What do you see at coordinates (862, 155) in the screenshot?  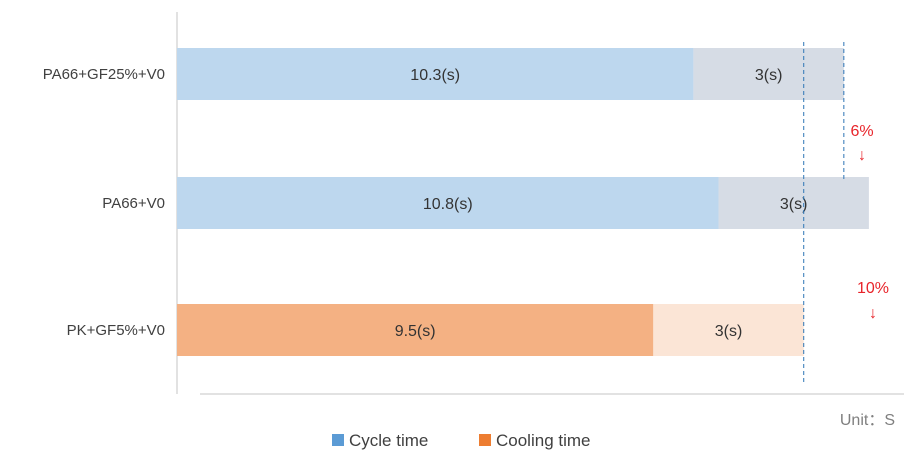 I see `annotation-arrow-1: ↓` at bounding box center [862, 155].